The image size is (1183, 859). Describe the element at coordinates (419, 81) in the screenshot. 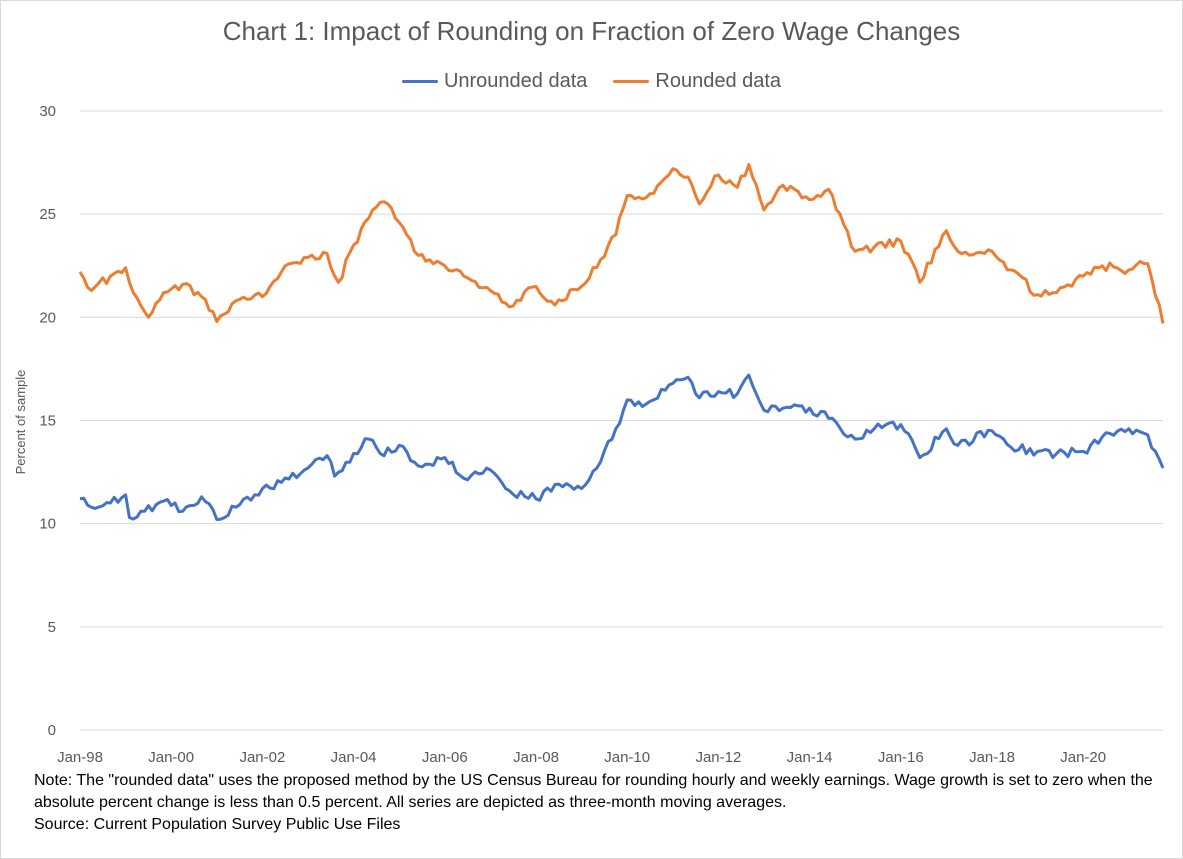

I see `legend-swatch-unrounded` at that location.